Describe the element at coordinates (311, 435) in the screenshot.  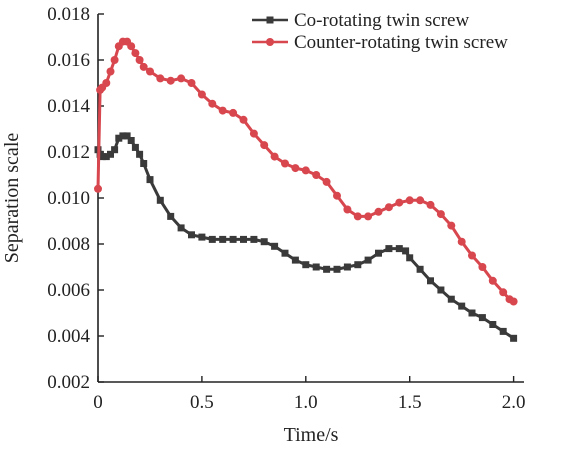
I see `x-axis-title: Time/s` at that location.